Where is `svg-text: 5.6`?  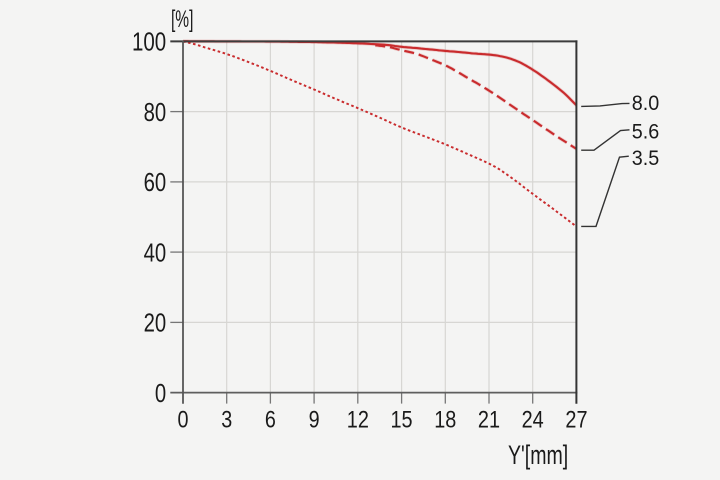 svg-text: 5.6 is located at coordinates (646, 131).